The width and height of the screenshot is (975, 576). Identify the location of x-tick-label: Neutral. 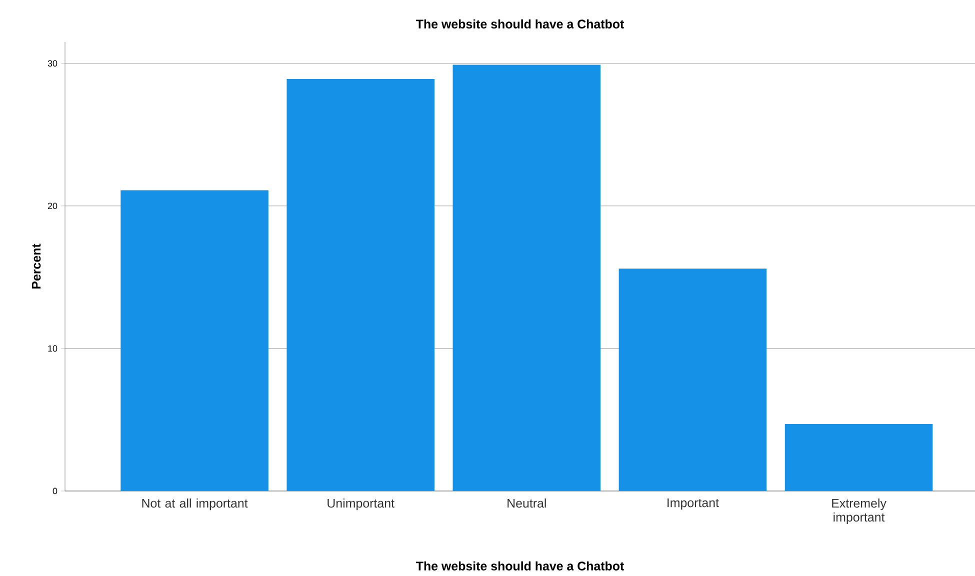
(527, 503).